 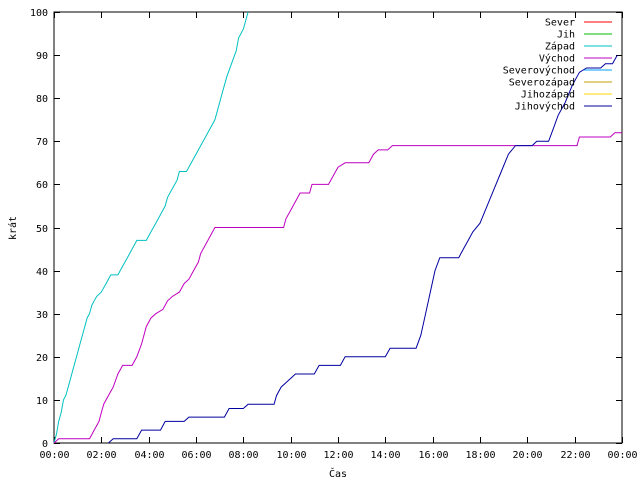 What do you see at coordinates (42, 142) in the screenshot?
I see `y-tick-label: 70` at bounding box center [42, 142].